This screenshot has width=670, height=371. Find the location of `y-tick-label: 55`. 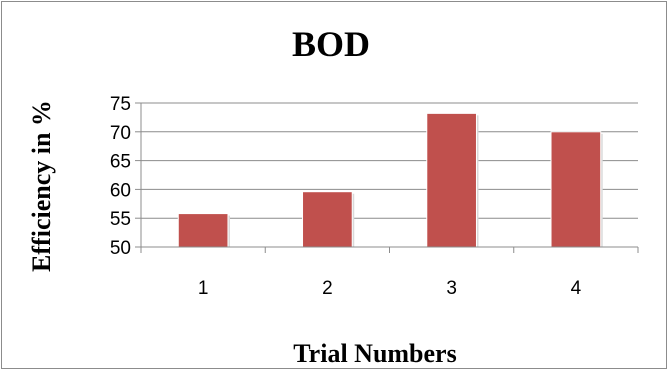

y-tick-label: 55 is located at coordinates (120, 219).